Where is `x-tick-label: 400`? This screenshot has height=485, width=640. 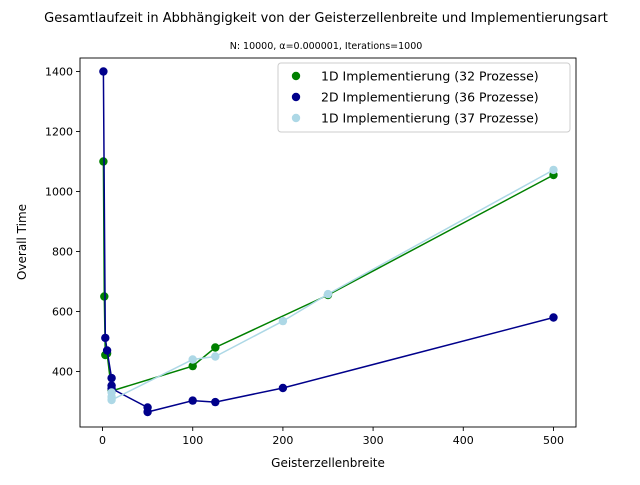 x-tick-label: 400 is located at coordinates (463, 440).